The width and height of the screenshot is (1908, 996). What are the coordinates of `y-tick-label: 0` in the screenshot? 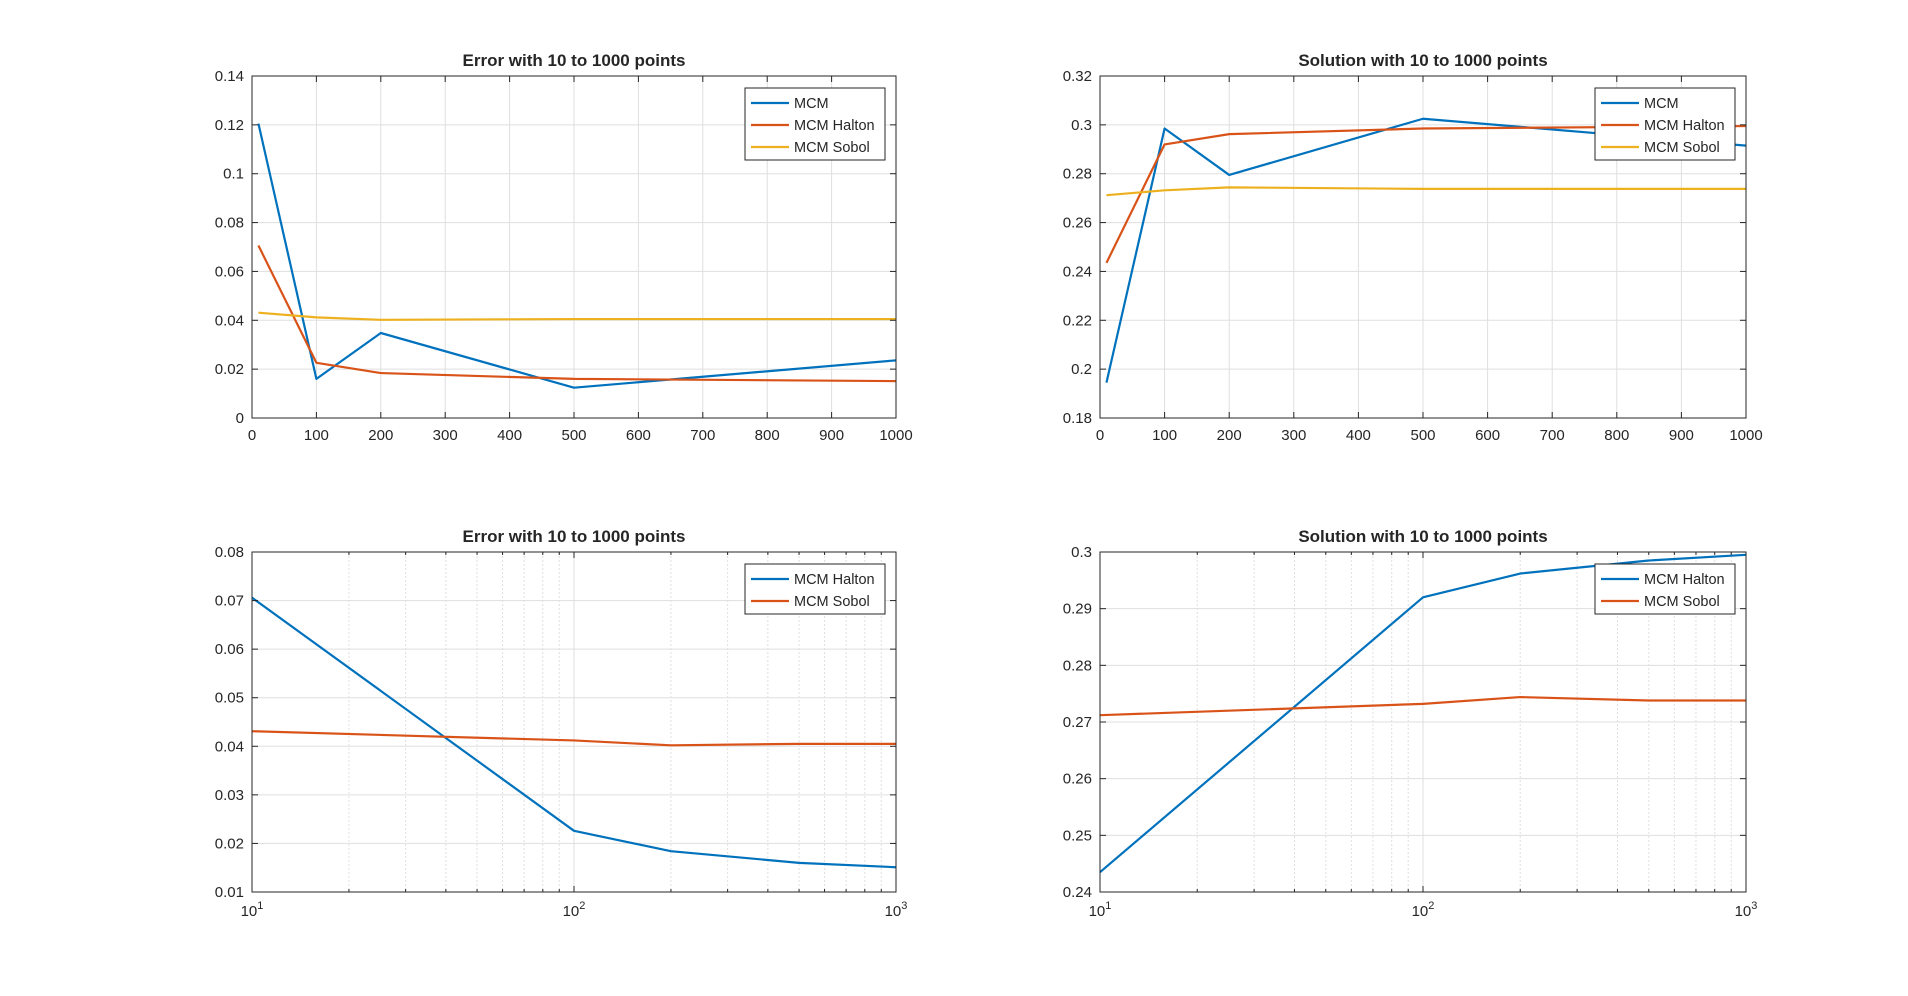 It's located at (240, 418).